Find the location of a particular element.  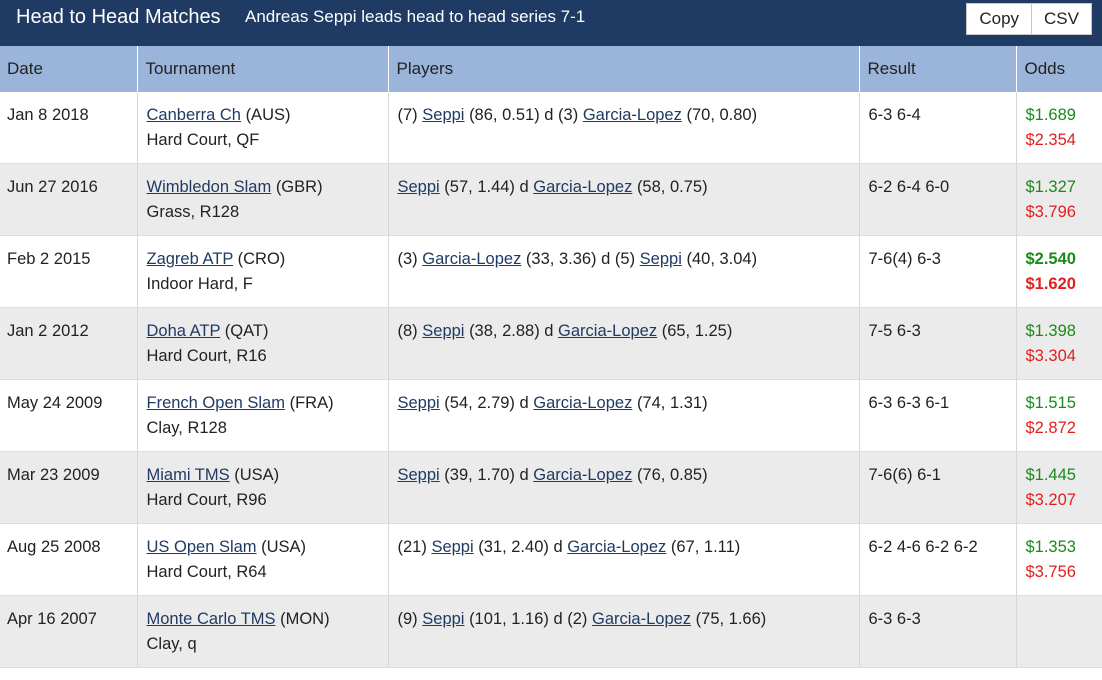

loser-link: Seppi is located at coordinates (660, 259).